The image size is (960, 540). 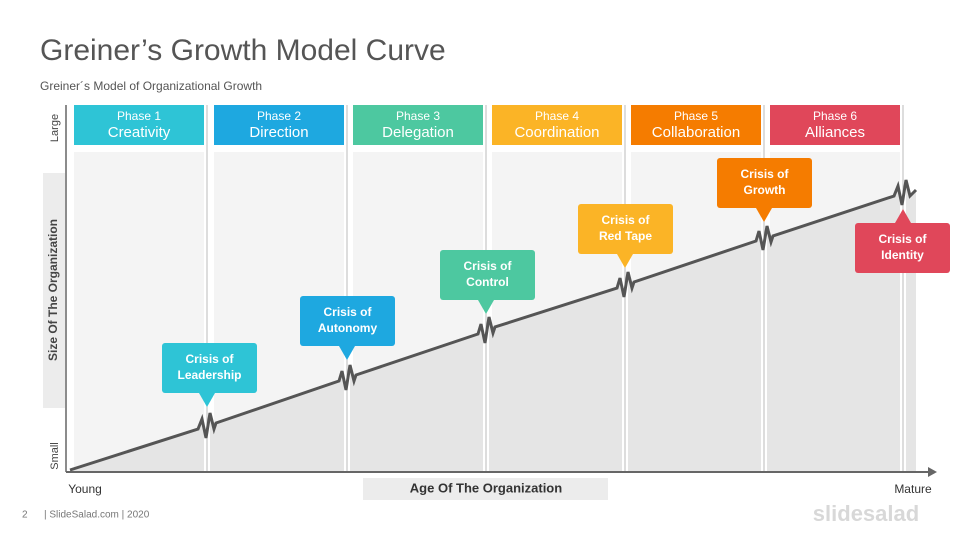 What do you see at coordinates (913, 489) in the screenshot?
I see `x-end-label: Mature` at bounding box center [913, 489].